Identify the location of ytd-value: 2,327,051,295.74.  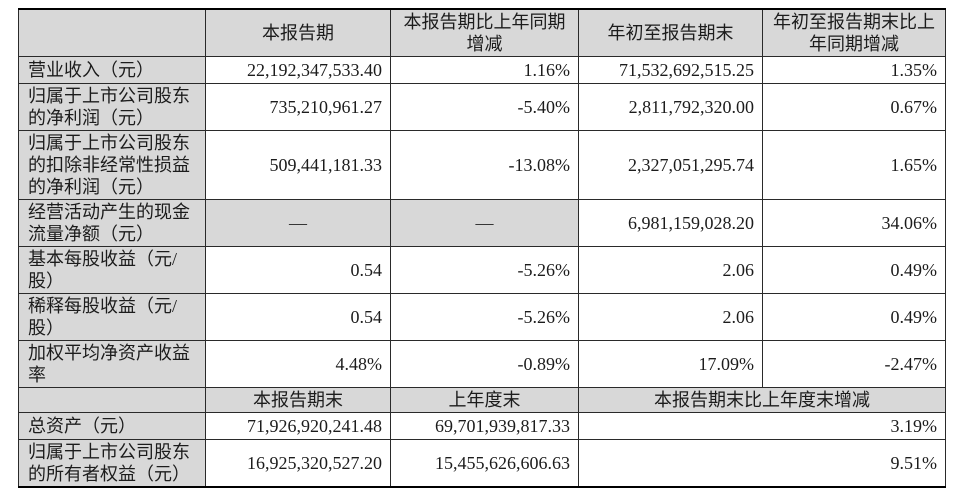
(670, 165).